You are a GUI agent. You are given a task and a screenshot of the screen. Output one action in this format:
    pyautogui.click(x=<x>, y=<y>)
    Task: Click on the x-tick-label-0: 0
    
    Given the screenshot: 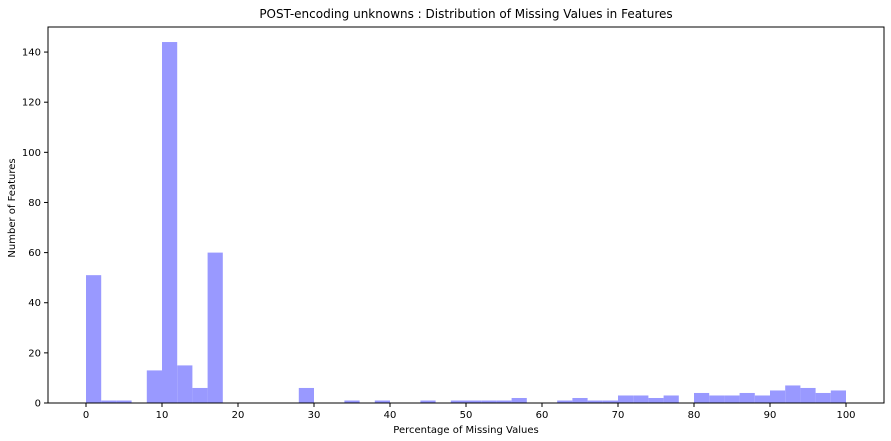 What is the action you would take?
    pyautogui.click(x=86, y=415)
    